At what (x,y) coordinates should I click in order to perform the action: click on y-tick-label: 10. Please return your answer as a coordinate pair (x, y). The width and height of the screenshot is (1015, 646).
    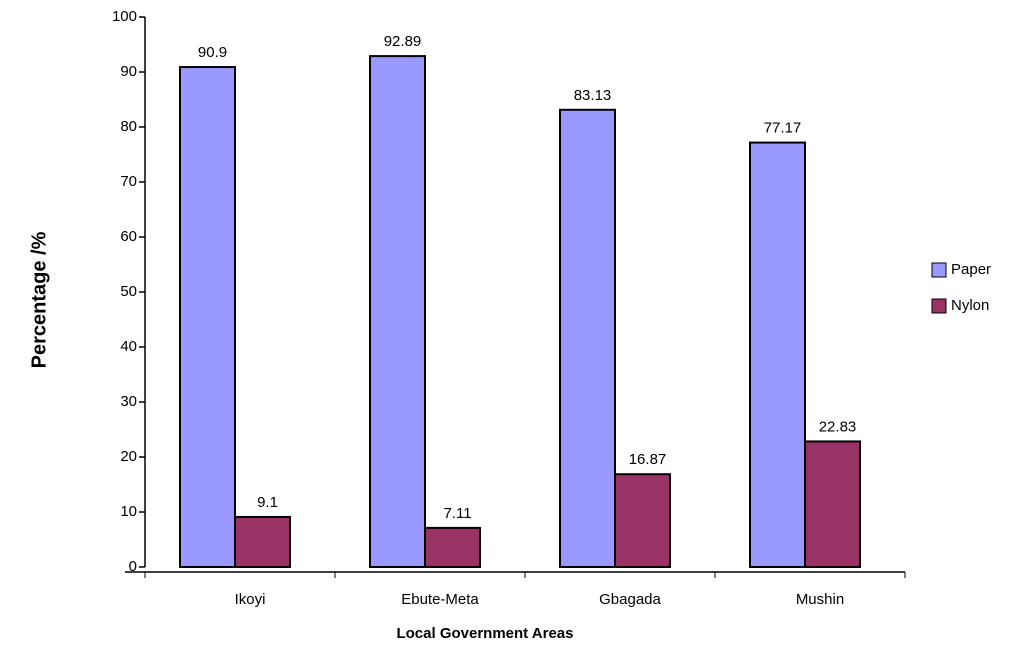
    Looking at the image, I should click on (128, 511).